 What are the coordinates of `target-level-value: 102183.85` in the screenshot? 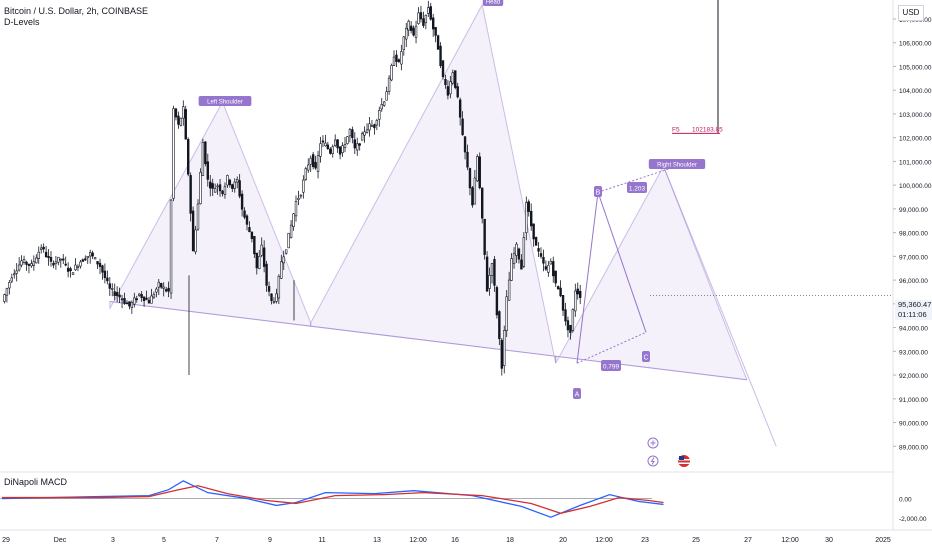 It's located at (707, 129).